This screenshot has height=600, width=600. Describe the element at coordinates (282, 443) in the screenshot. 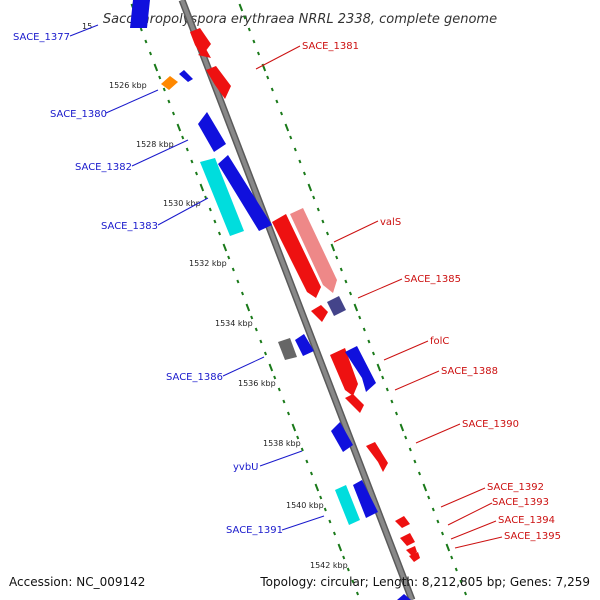

I see `tick-label: 1538 kbp` at that location.